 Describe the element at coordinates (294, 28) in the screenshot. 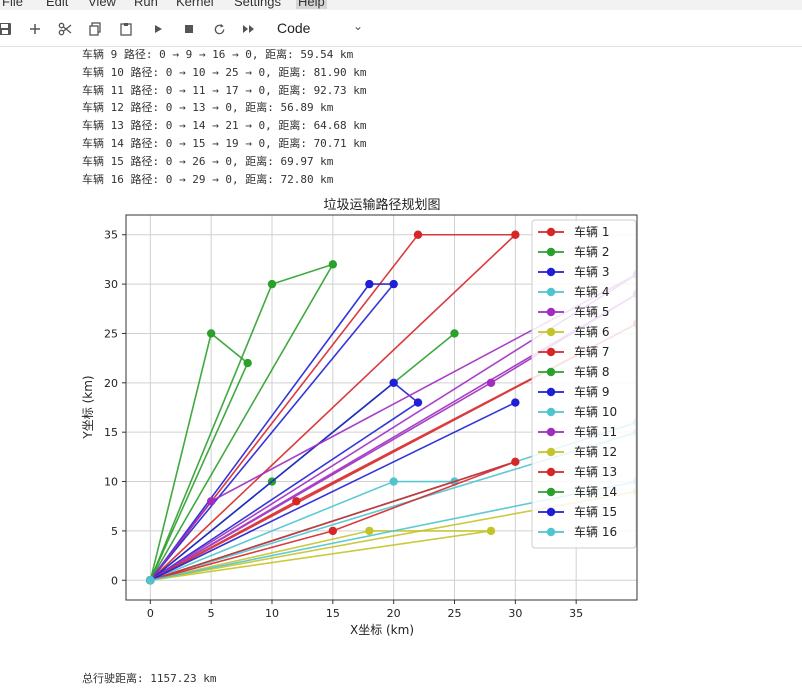

I see `cell-type-label: Code` at that location.